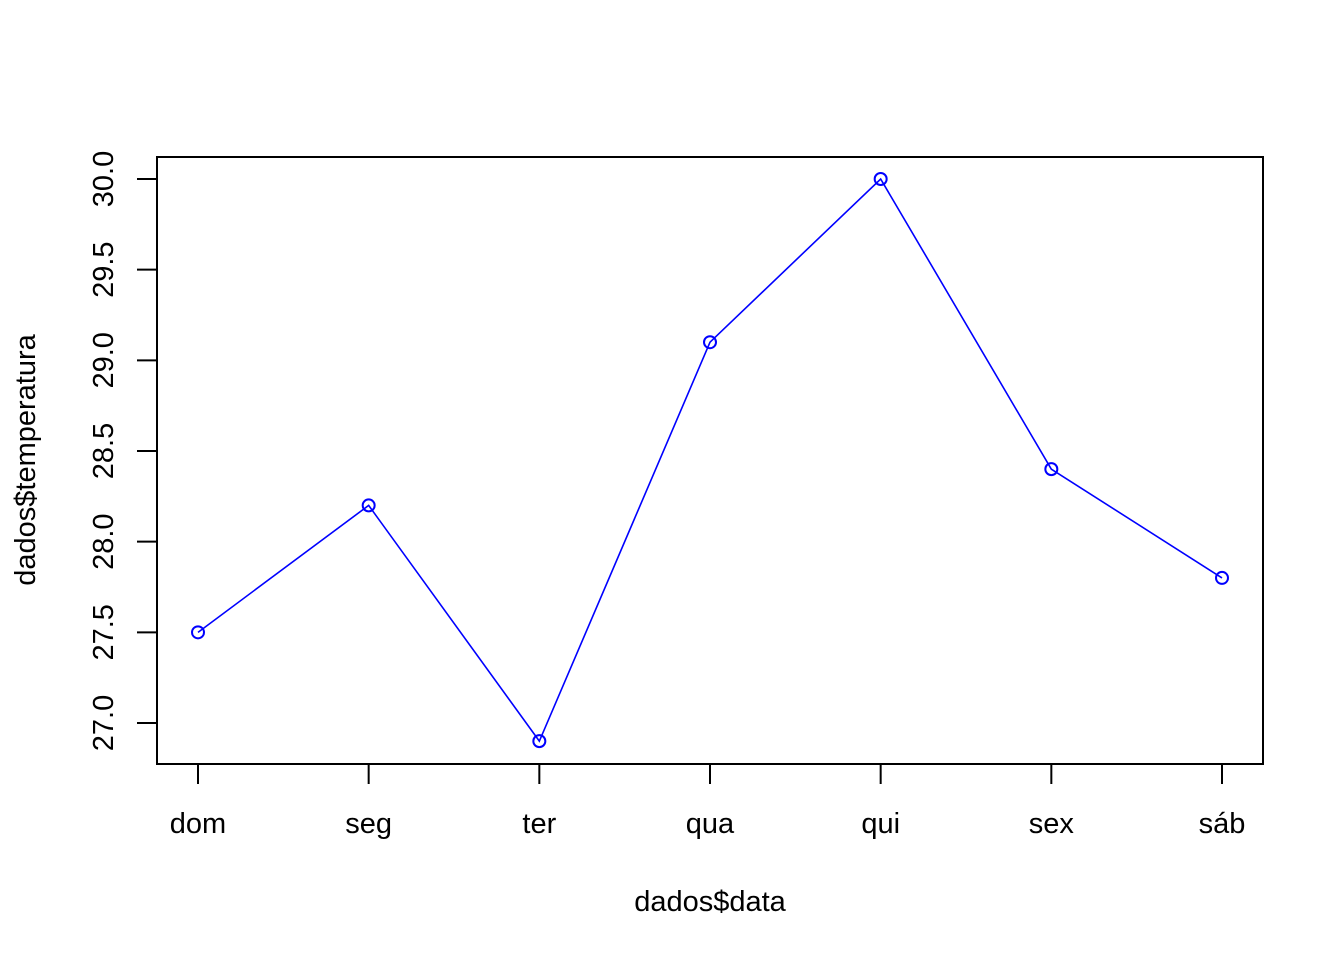 The image size is (1344, 960). What do you see at coordinates (104, 451) in the screenshot?
I see `y-tick-label: 28.5` at bounding box center [104, 451].